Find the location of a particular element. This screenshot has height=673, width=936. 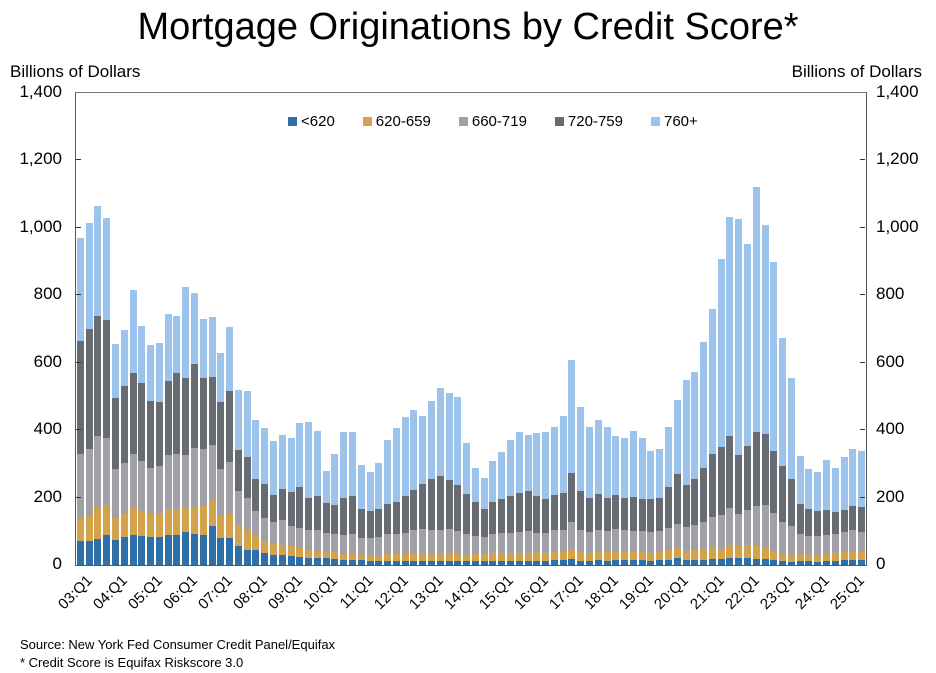

bar-14:Q3 is located at coordinates (484, 521).